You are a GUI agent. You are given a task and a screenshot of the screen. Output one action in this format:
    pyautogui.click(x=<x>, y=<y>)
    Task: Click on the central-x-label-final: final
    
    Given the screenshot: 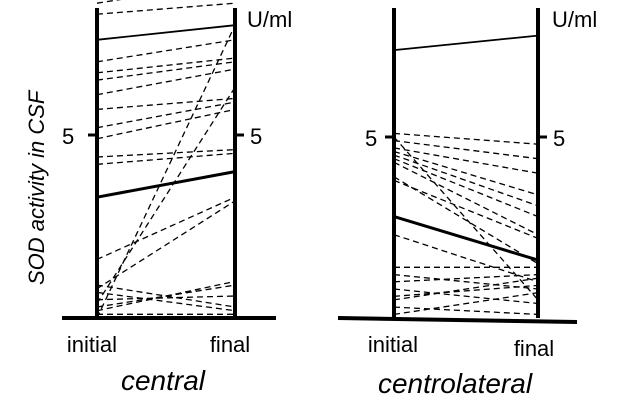 What is the action you would take?
    pyautogui.click(x=230, y=344)
    